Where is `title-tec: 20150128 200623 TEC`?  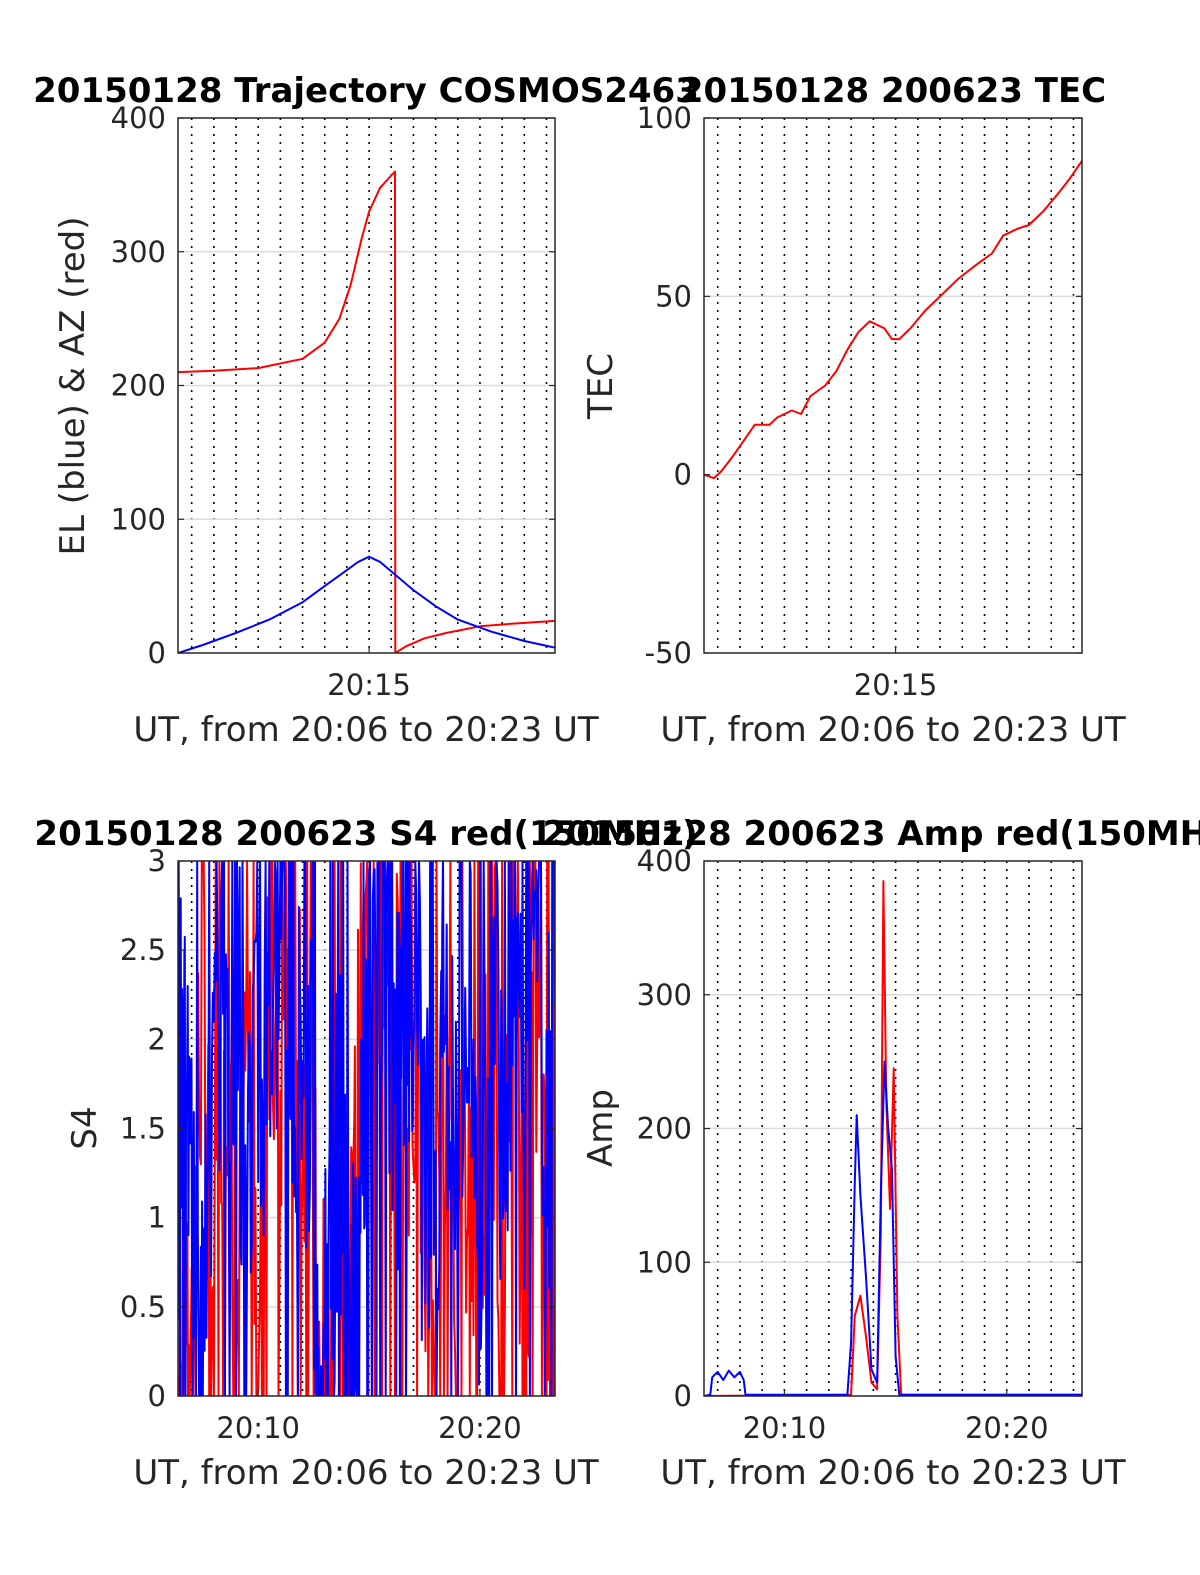
title-tec: 20150128 200623 TEC is located at coordinates (893, 91).